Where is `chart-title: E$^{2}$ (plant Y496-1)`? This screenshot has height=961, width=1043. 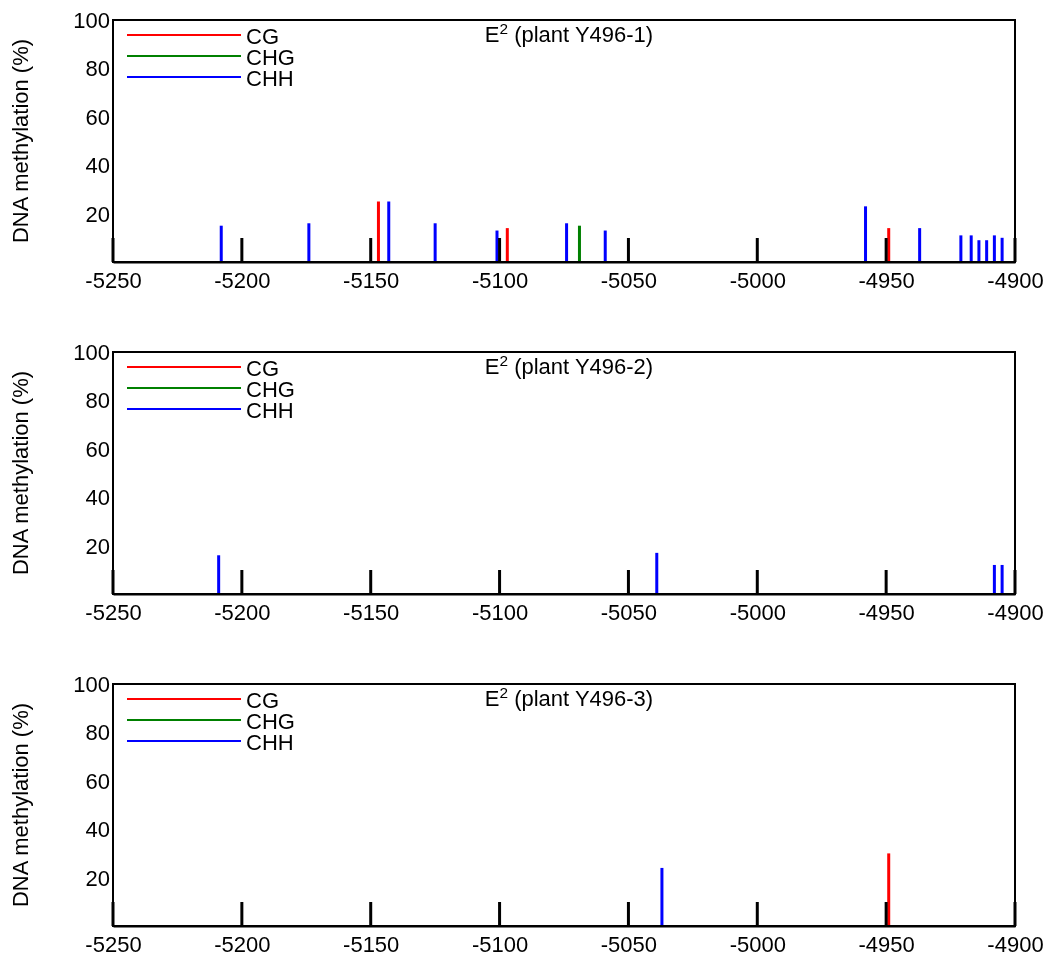
chart-title: E$^{2}$ (plant Y496-1) is located at coordinates (569, 33).